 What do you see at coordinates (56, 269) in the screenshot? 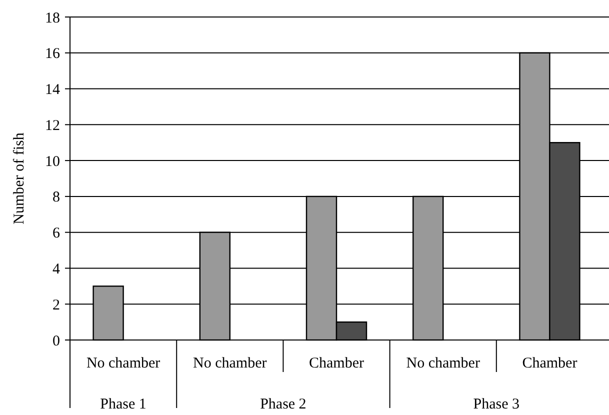
I see `y-tick-label: 4` at bounding box center [56, 269].